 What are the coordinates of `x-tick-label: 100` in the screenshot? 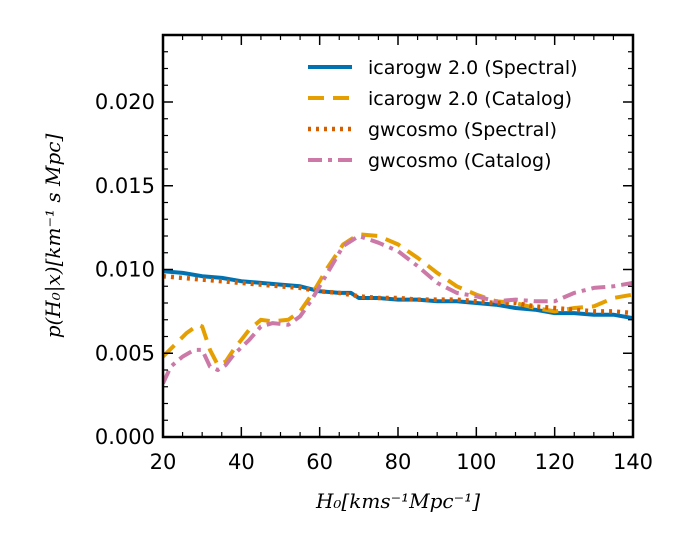 It's located at (476, 462).